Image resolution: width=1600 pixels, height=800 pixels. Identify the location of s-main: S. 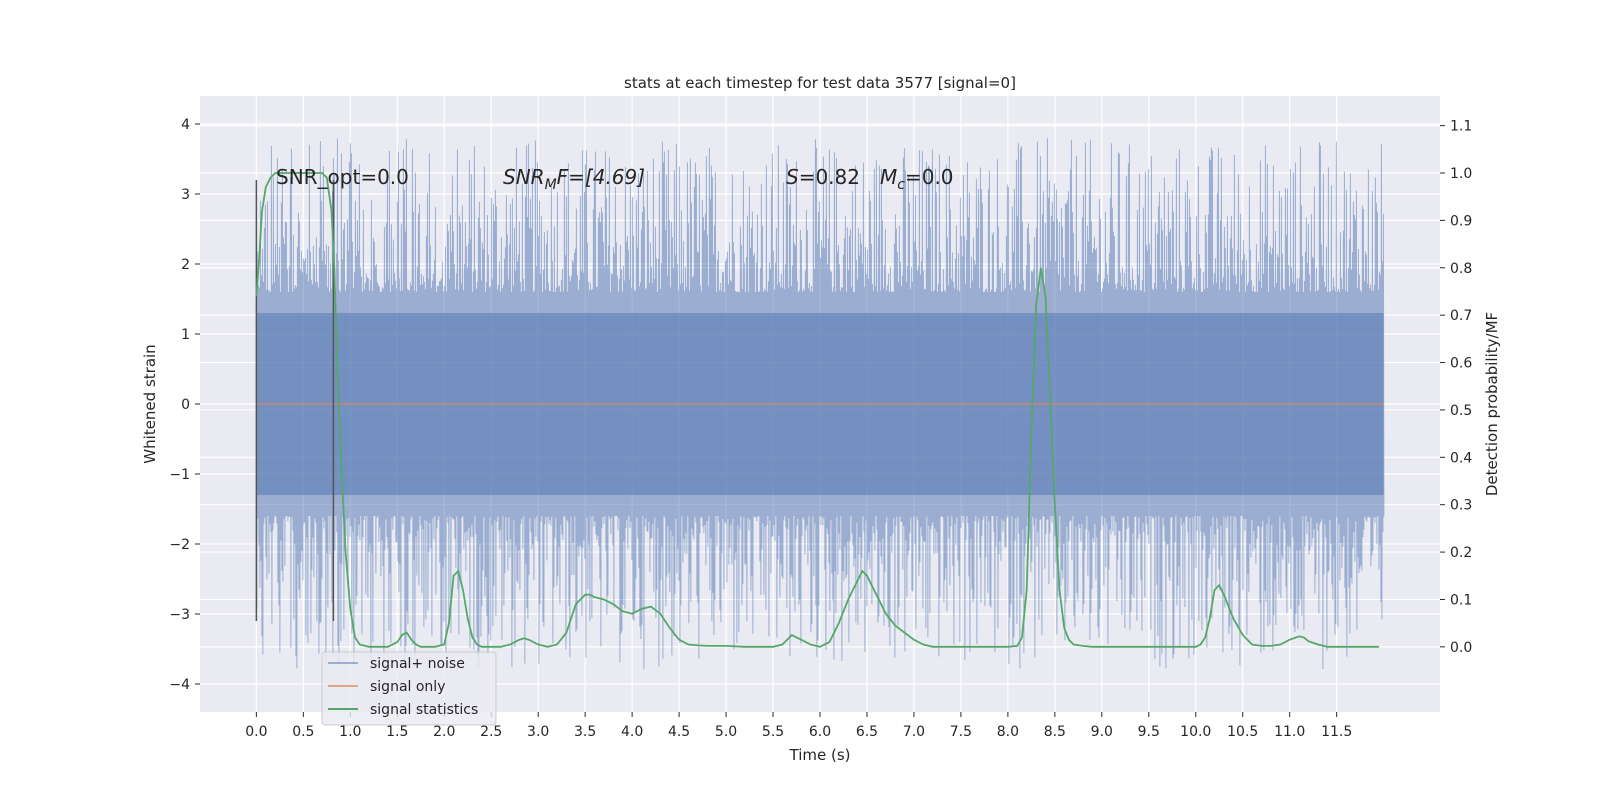
(792, 177).